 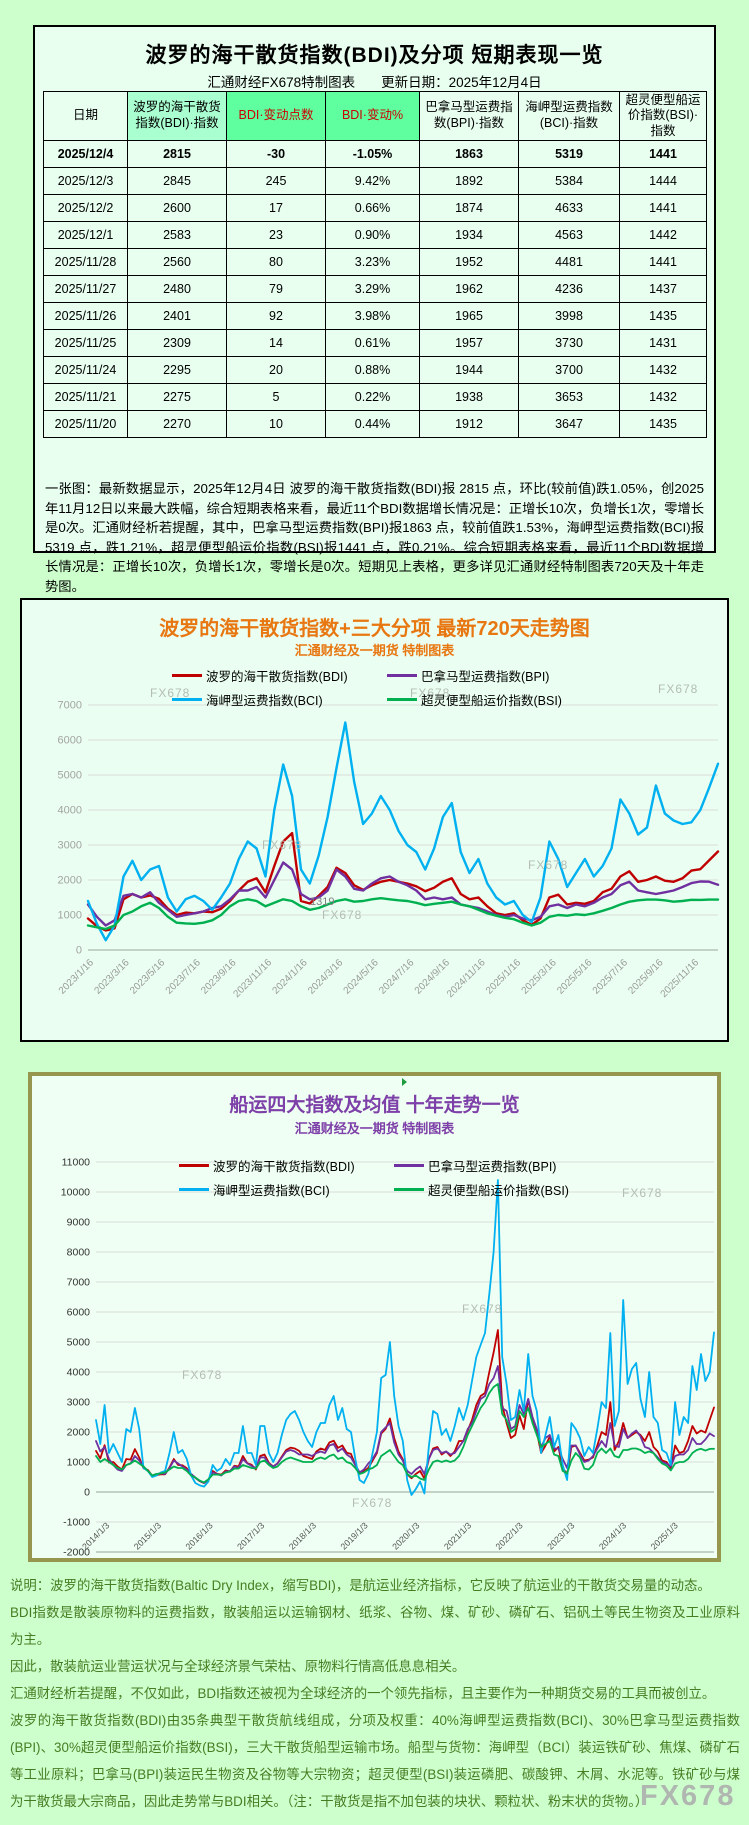 What do you see at coordinates (286, 1189) in the screenshot?
I see `legend-item: 海岬型运费指数(BCI)` at bounding box center [286, 1189].